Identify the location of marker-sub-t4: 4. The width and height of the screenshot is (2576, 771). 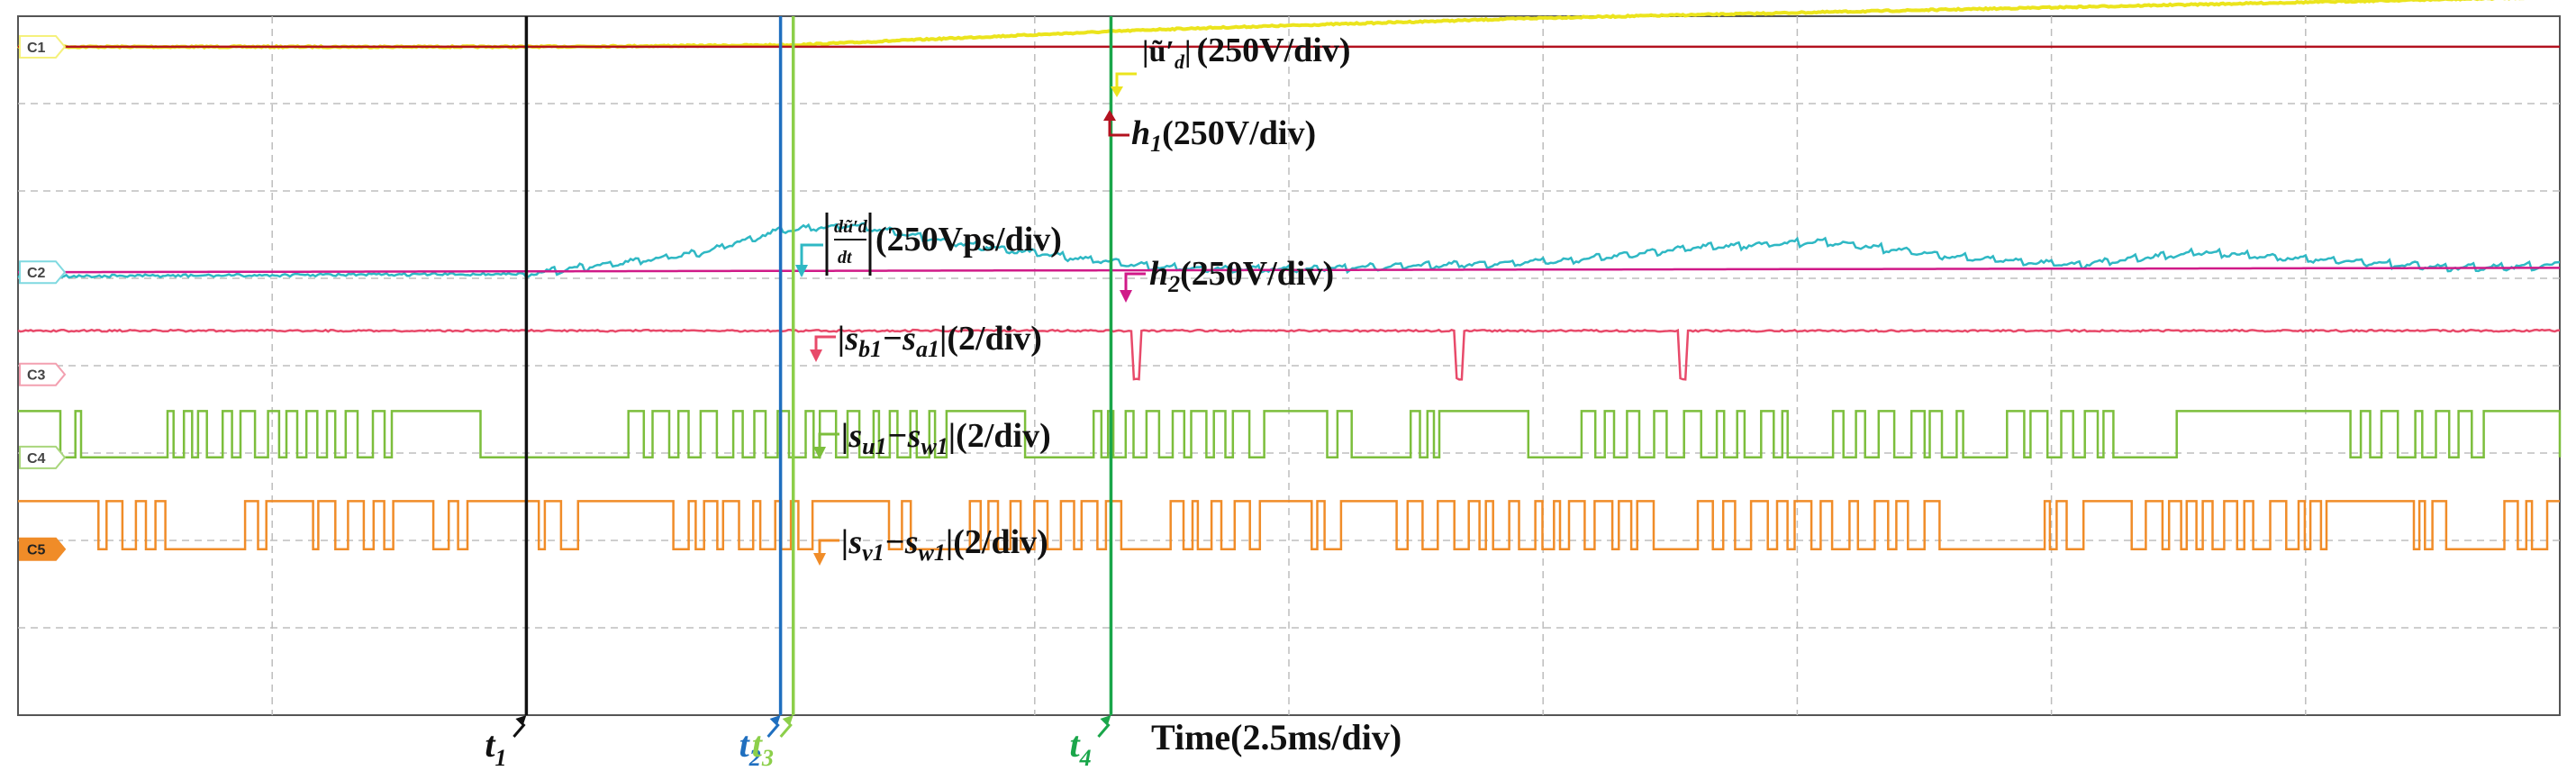
(1086, 758).